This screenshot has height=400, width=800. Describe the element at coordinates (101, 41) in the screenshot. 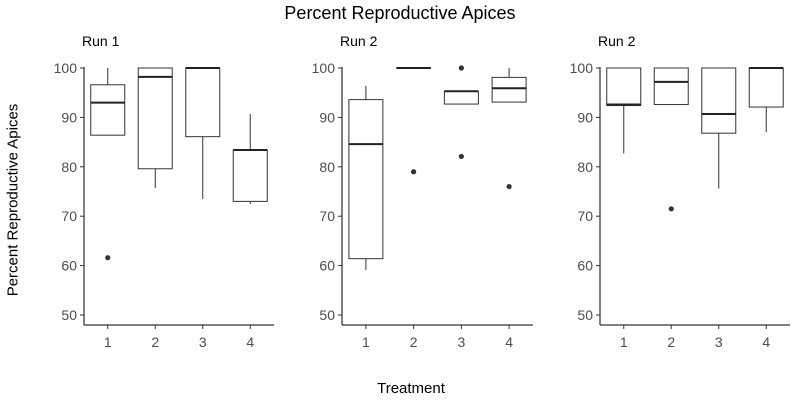

I see `panel-title: Run 1` at that location.